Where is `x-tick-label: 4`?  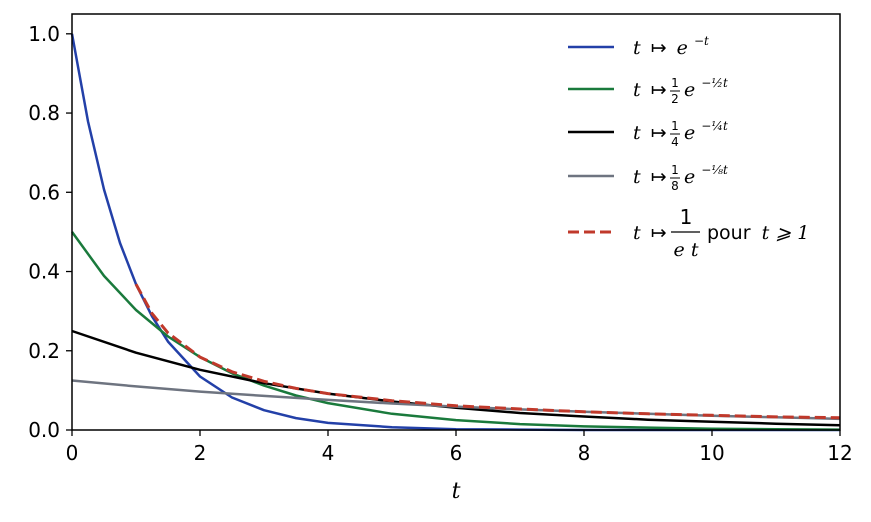 x-tick-label: 4 is located at coordinates (328, 453).